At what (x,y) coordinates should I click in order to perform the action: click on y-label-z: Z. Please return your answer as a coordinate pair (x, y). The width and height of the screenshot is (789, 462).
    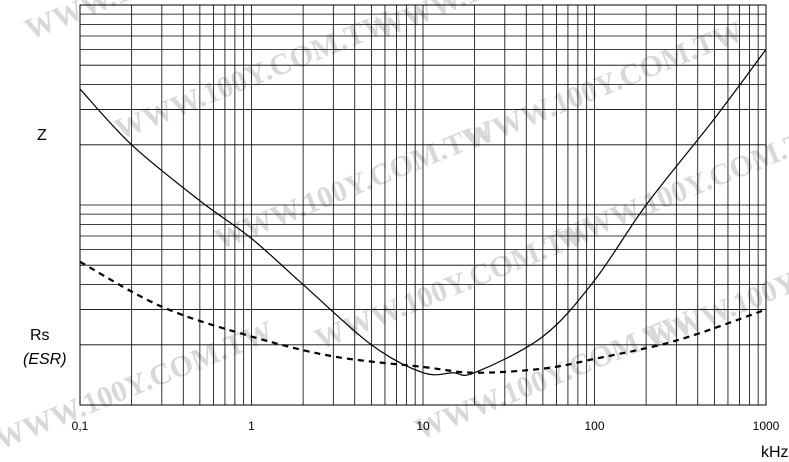
    Looking at the image, I should click on (42, 135).